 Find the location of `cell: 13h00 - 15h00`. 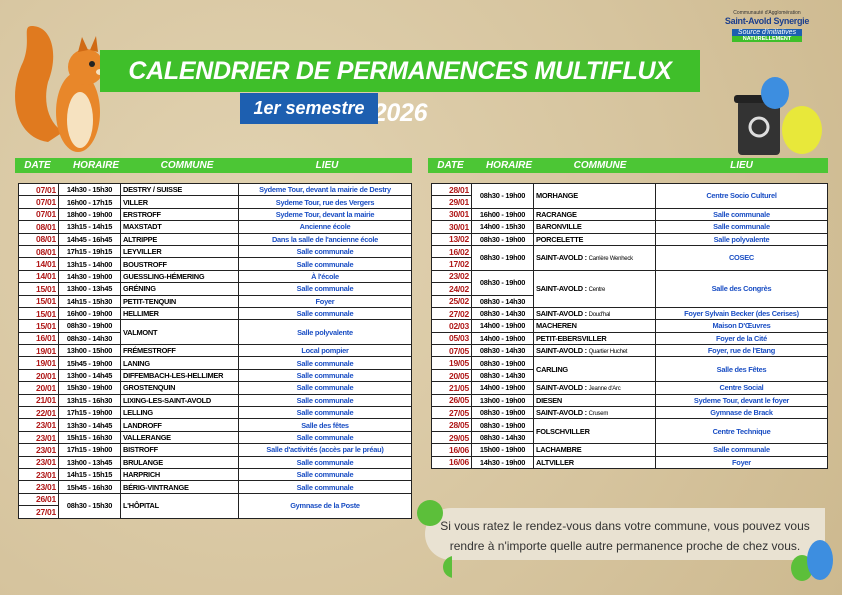

cell: 13h00 - 15h00 is located at coordinates (89, 351).